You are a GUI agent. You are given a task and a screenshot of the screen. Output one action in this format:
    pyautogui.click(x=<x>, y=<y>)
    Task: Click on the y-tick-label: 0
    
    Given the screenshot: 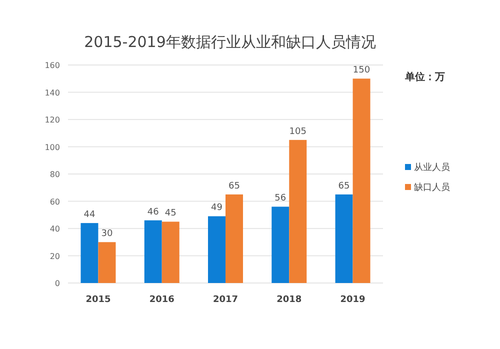 What is the action you would take?
    pyautogui.click(x=57, y=283)
    